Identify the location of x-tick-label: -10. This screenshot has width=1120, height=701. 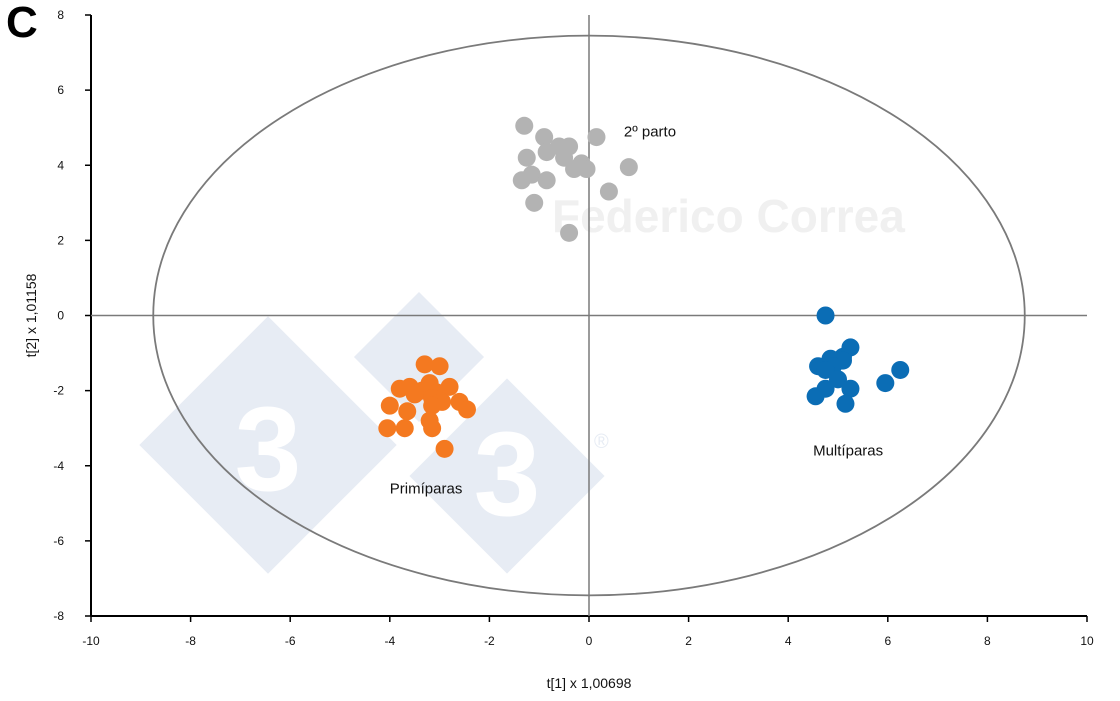
(91, 641).